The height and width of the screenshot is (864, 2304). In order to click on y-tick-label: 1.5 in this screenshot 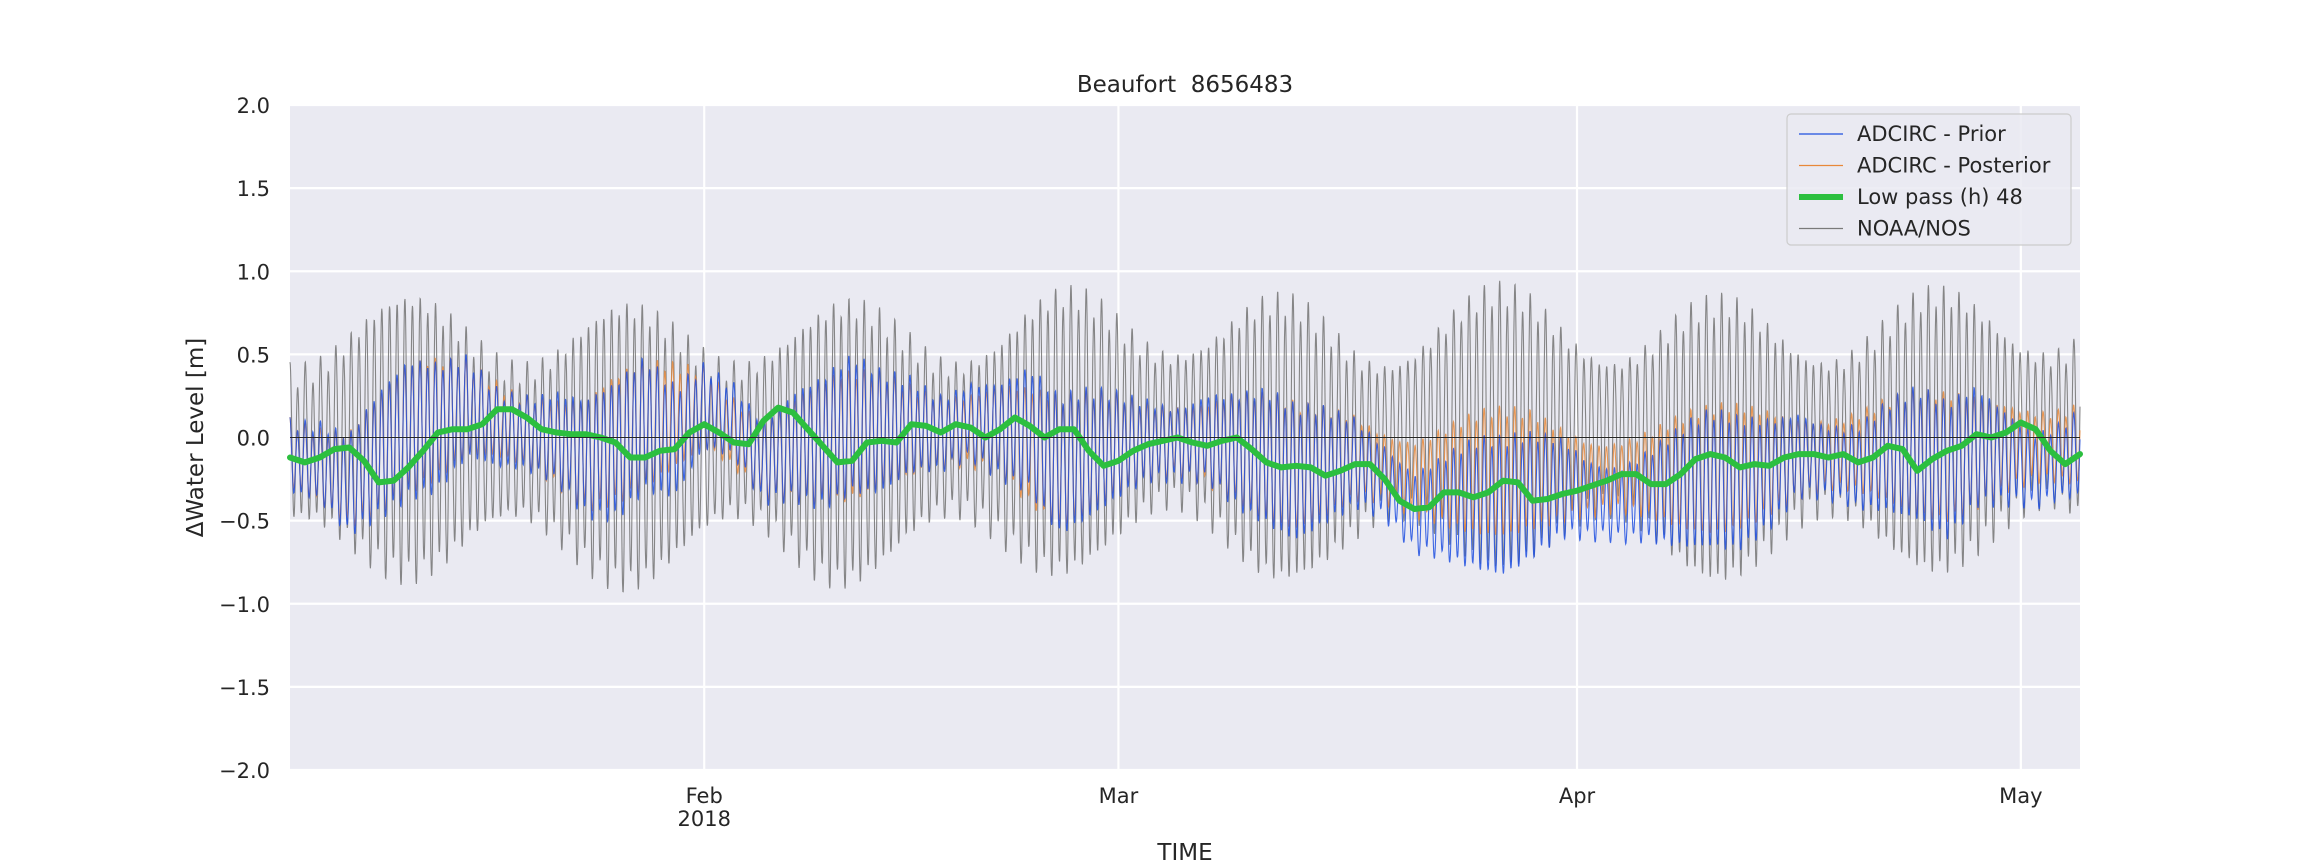, I will do `click(253, 189)`.